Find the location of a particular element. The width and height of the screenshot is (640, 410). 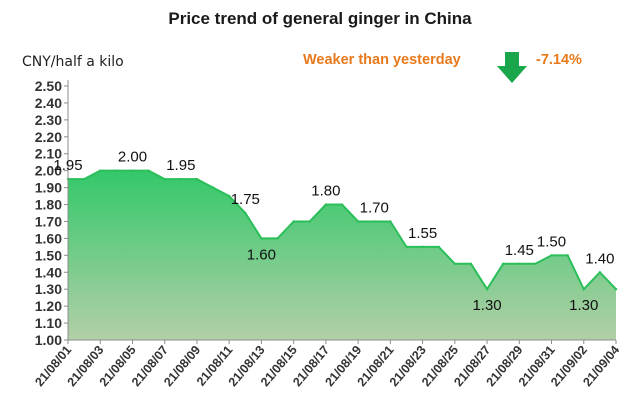

data-label: 1.80 is located at coordinates (325, 191).